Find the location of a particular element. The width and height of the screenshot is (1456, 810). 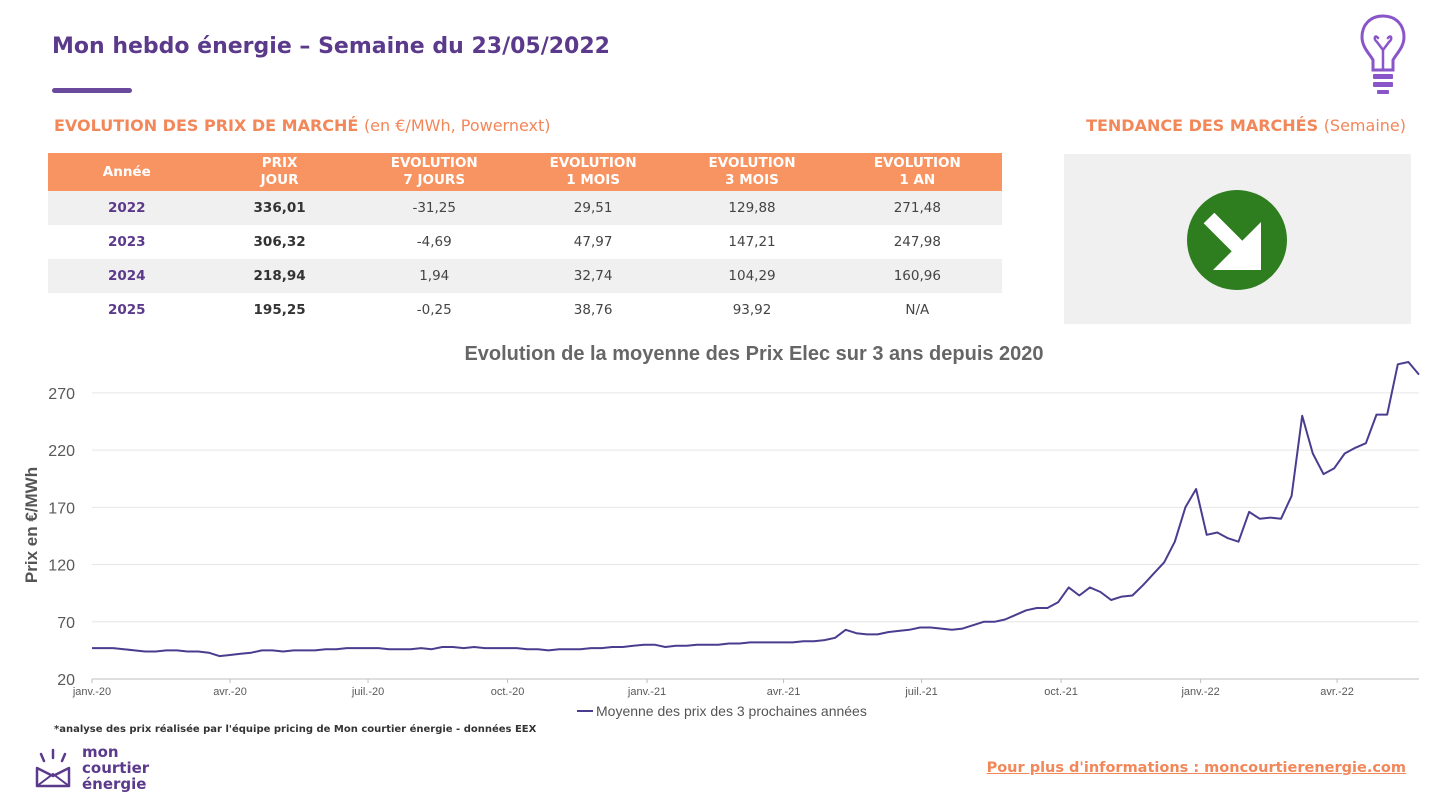

section-title-tendance: TENDANCE DES MARCHÉS (Semaine) is located at coordinates (1246, 125).